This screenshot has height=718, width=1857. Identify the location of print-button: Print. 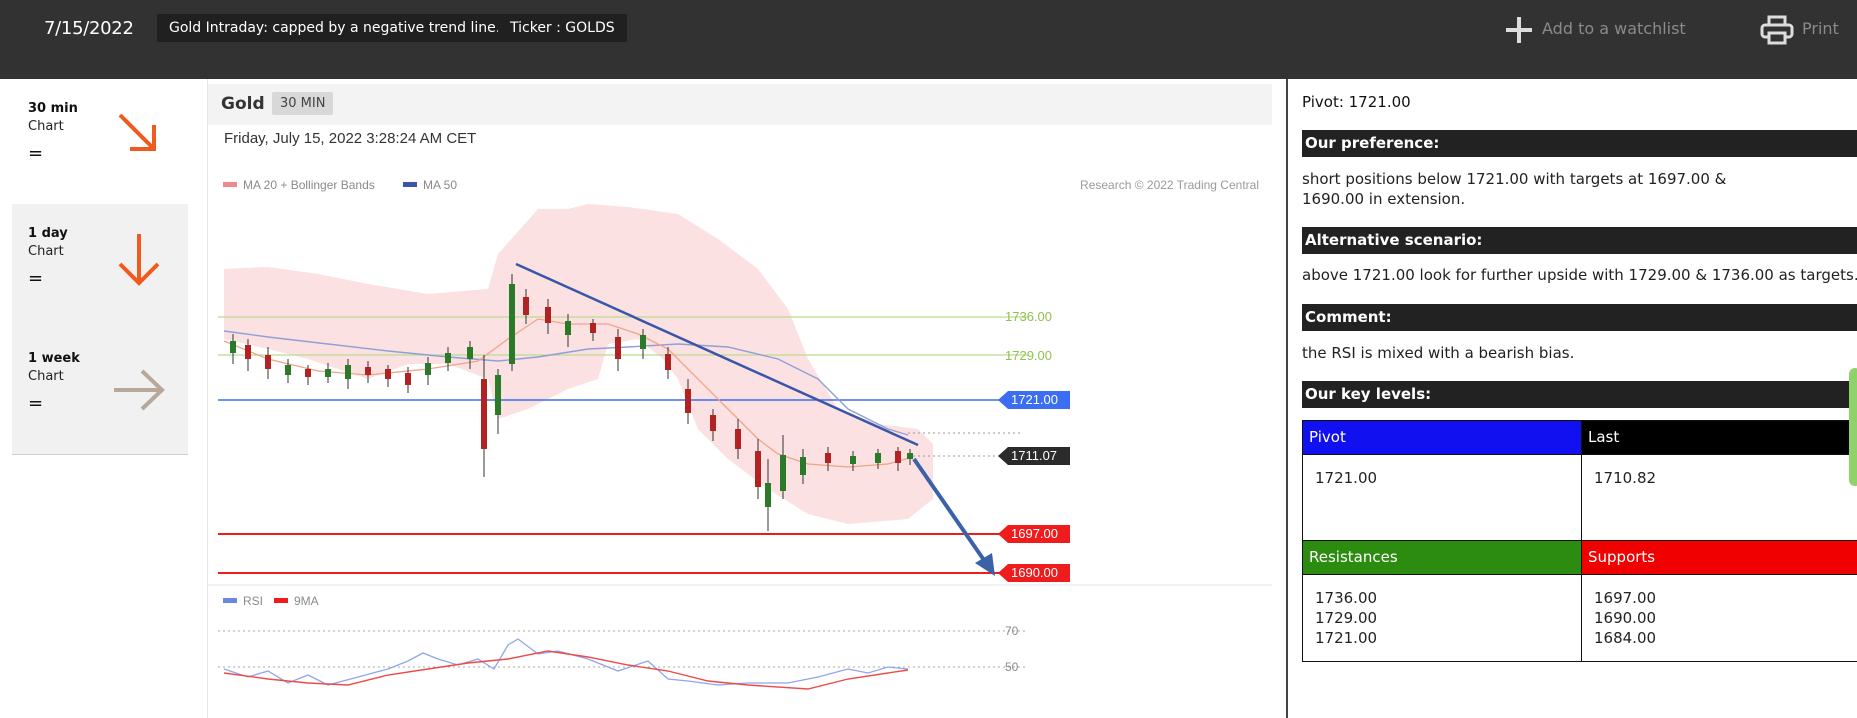
(1799, 29).